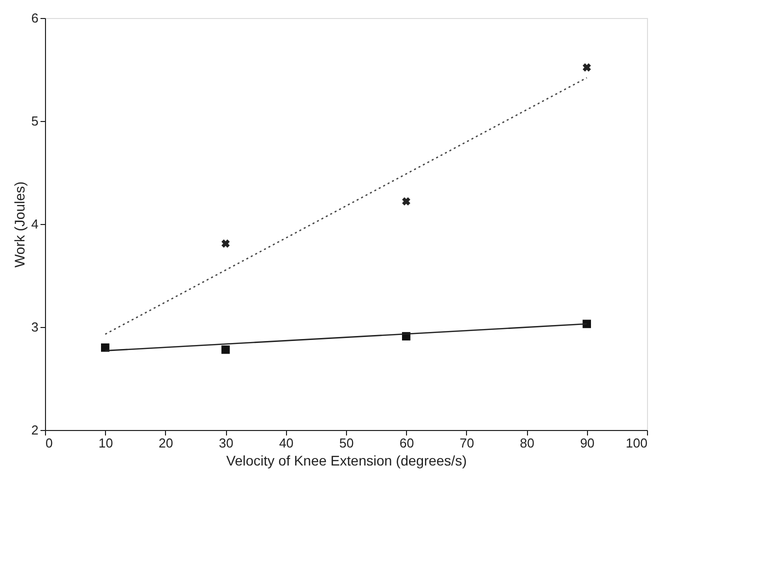 This screenshot has height=570, width=776. I want to click on y-tick-label: 5, so click(34, 121).